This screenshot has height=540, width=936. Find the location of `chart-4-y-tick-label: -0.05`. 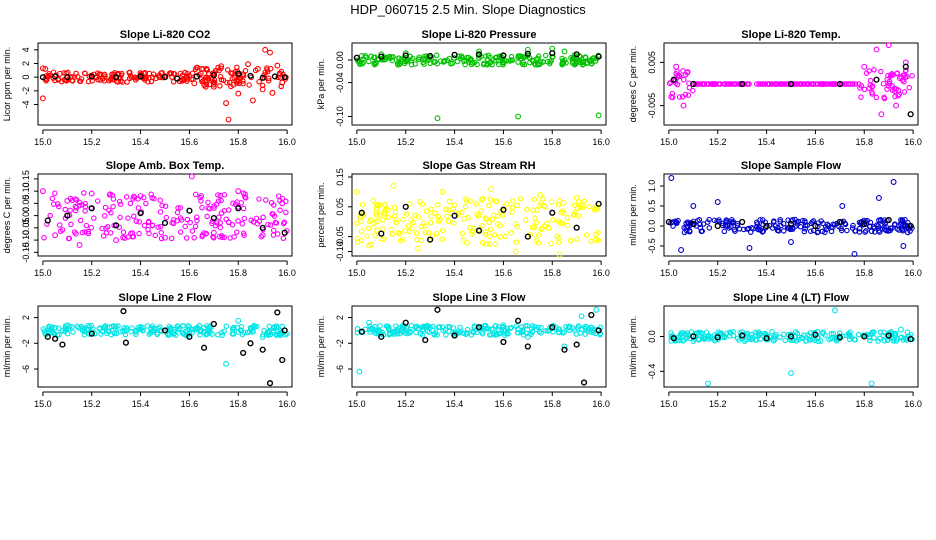

chart-4-y-tick-label: -0.05 is located at coordinates (26, 228).